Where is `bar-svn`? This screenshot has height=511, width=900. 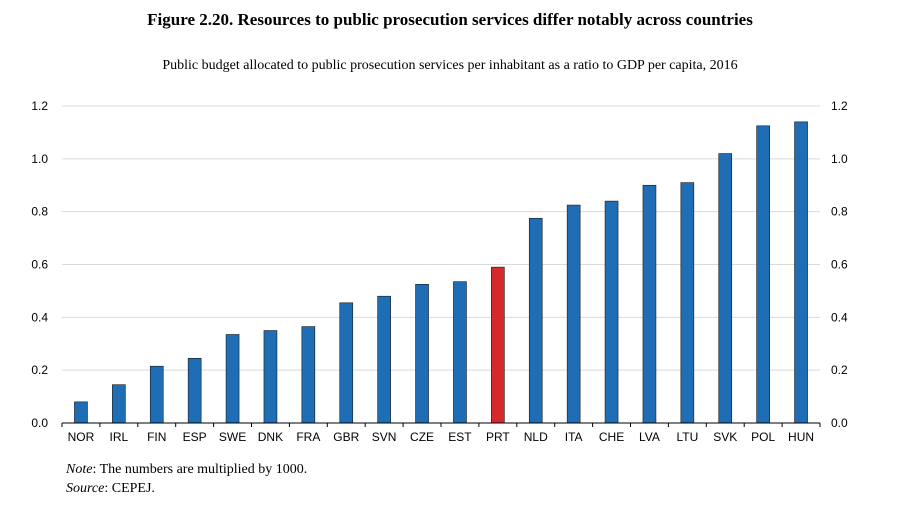 bar-svn is located at coordinates (384, 359).